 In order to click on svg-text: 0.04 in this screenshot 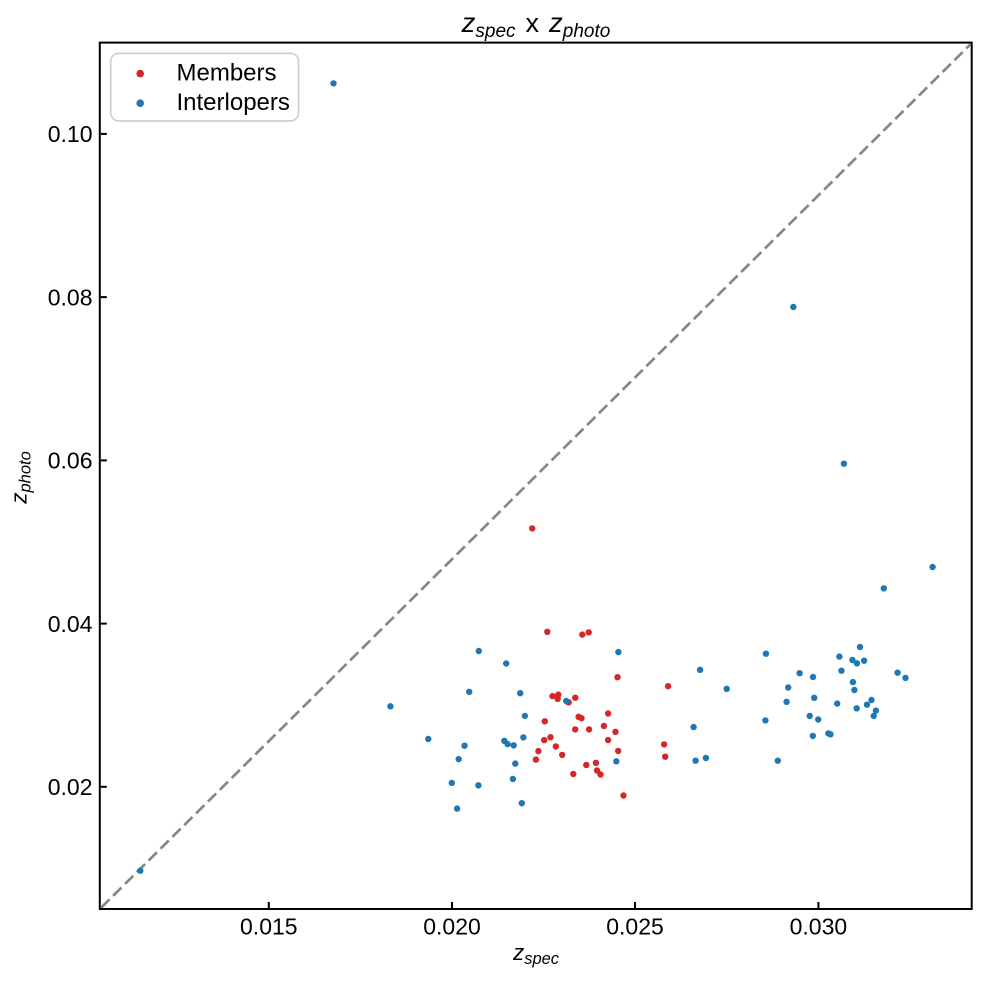, I will do `click(70, 624)`.